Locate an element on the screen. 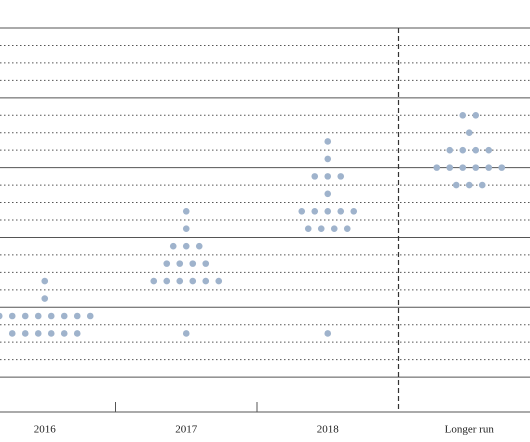 This screenshot has height=442, width=530. x-tick-label: Longer run is located at coordinates (470, 430).